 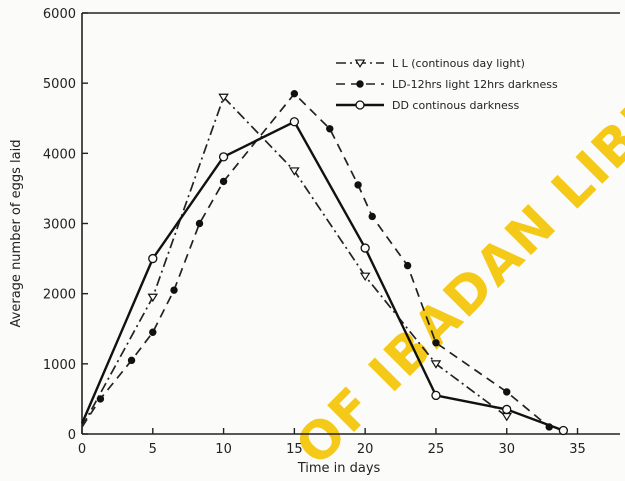 What do you see at coordinates (59, 225) in the screenshot?
I see `y-tick-label-3000: 3000` at bounding box center [59, 225].